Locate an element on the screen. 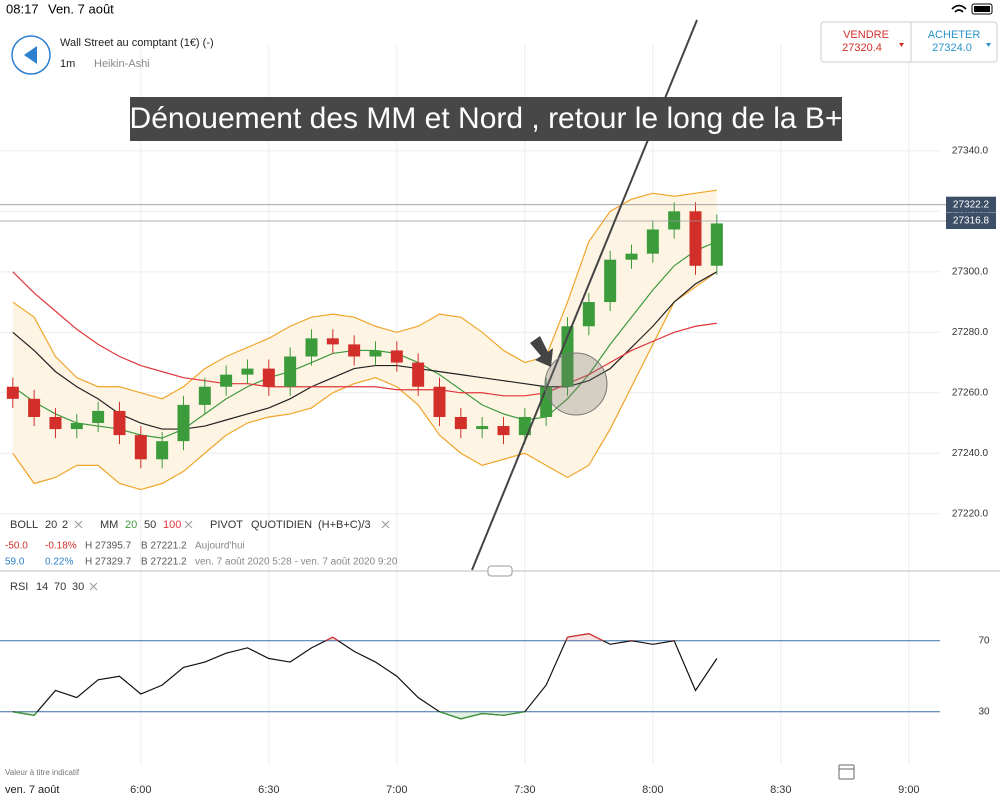 The width and height of the screenshot is (1000, 800). y-tick-label: 27300.0 is located at coordinates (970, 271).